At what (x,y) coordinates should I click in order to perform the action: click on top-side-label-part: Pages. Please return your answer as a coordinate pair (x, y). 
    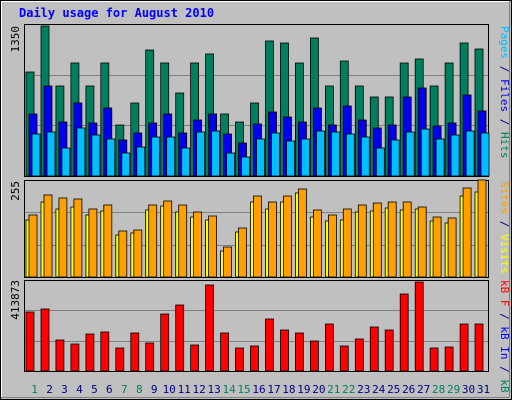
    Looking at the image, I should click on (504, 42).